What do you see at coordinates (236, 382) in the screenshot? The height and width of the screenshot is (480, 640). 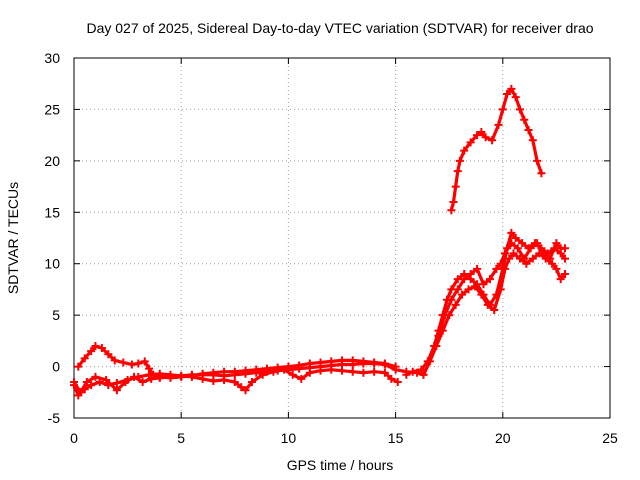 I see `series-trace-b` at bounding box center [236, 382].